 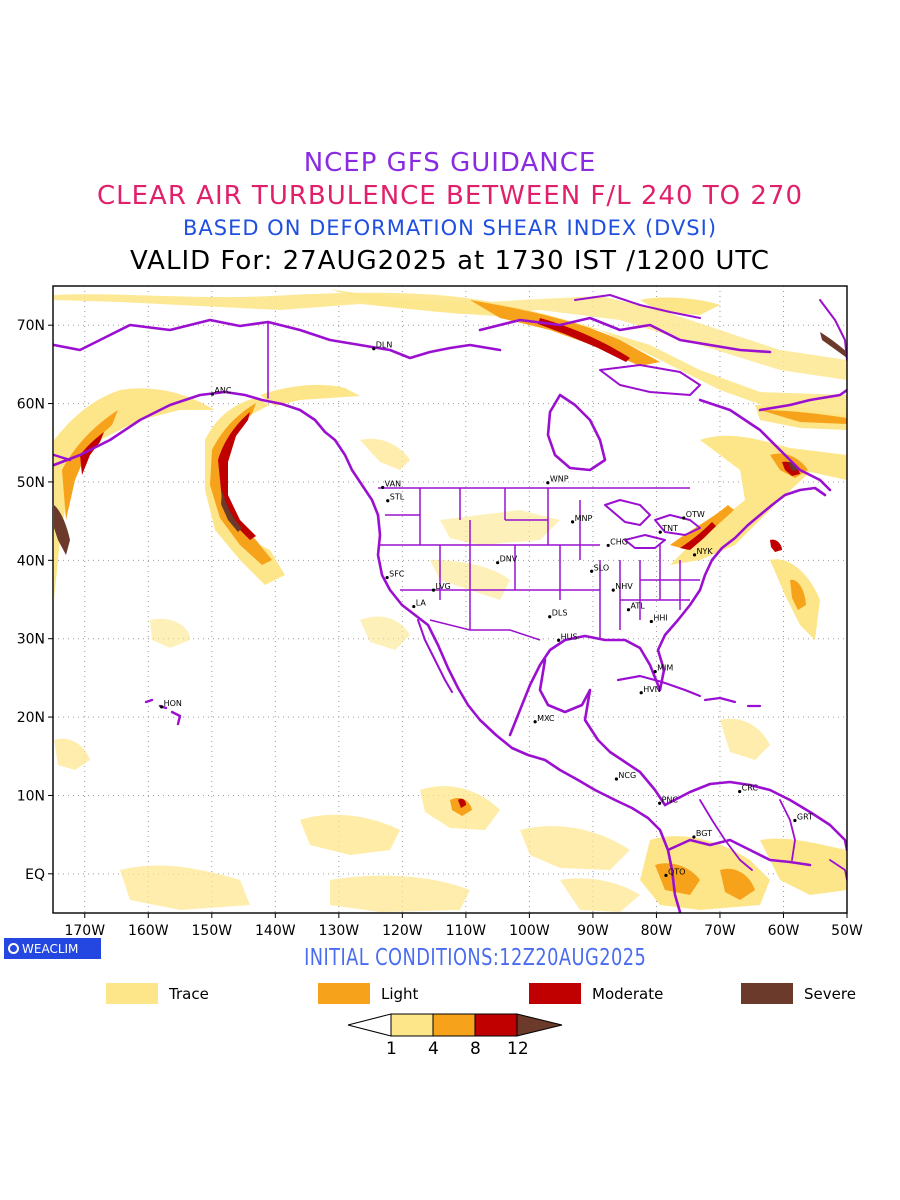 What do you see at coordinates (173, 703) in the screenshot?
I see `city-label: HON` at bounding box center [173, 703].